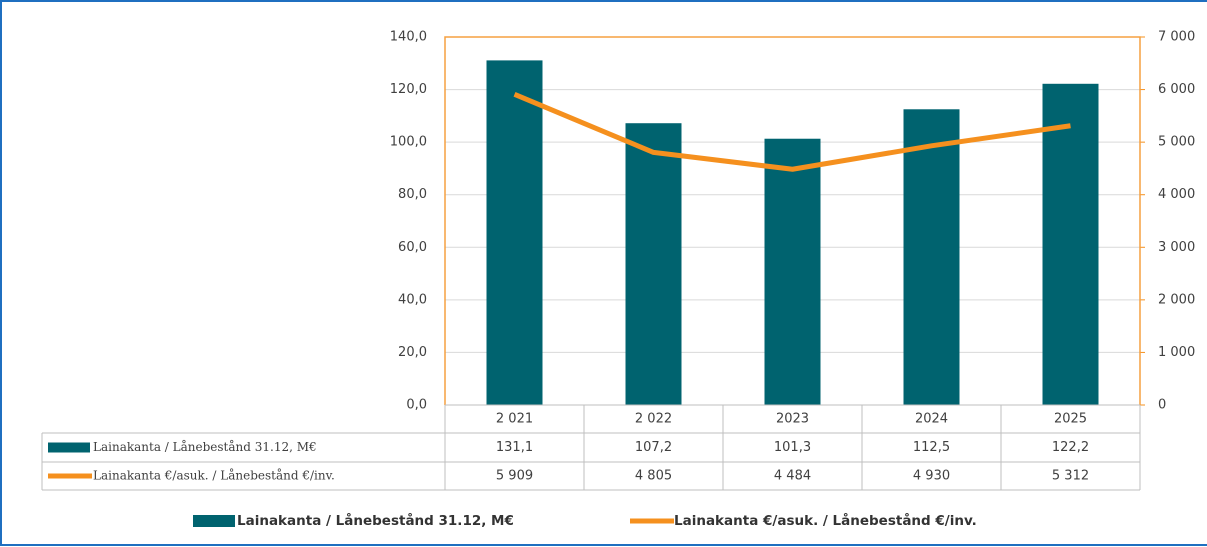 This screenshot has height=547, width=1207. I want to click on y2-tick-label: 6 000, so click(1176, 89).